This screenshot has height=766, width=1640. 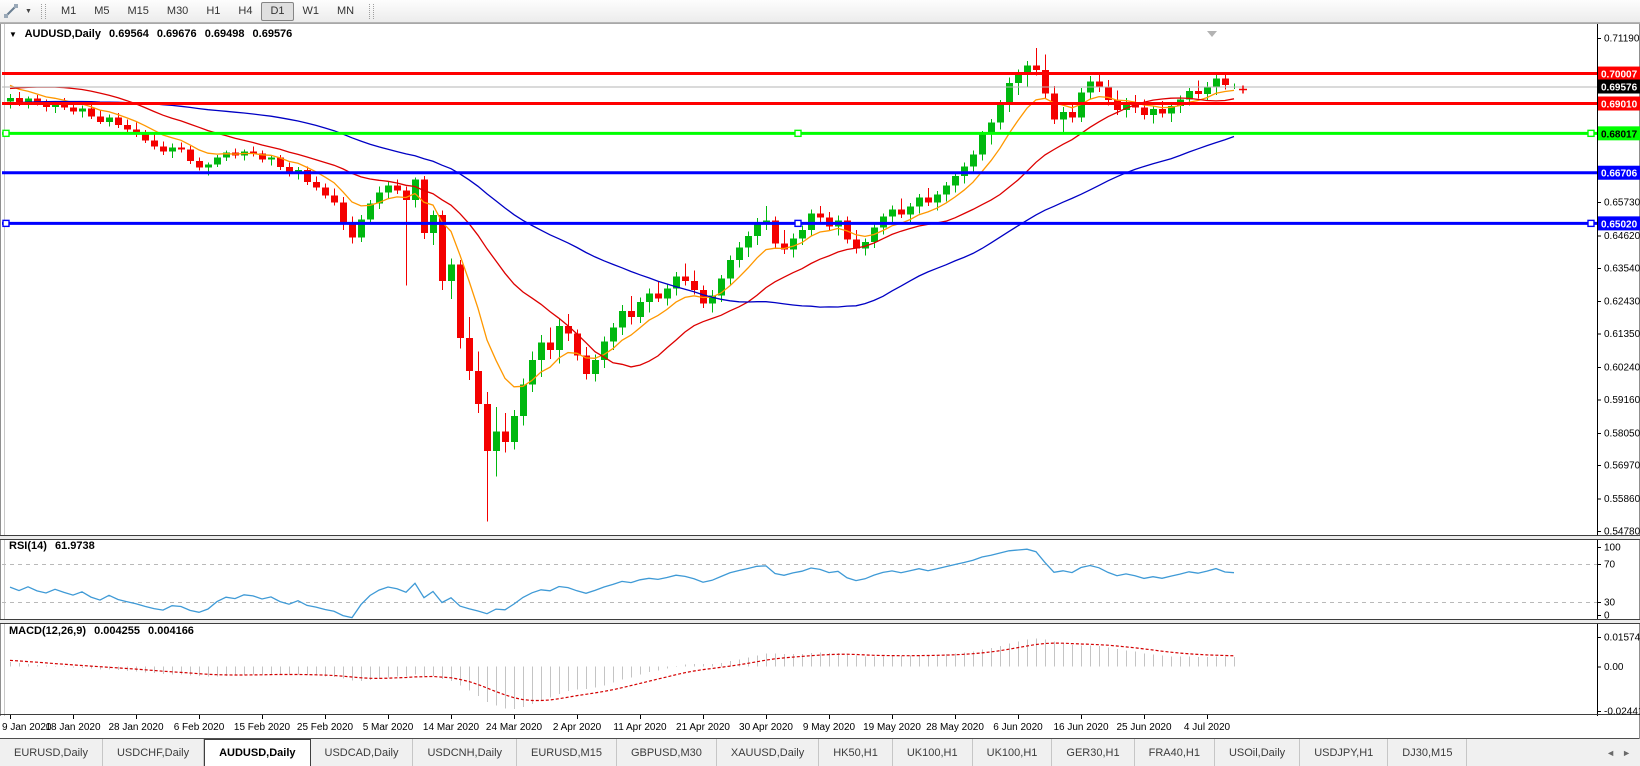 What do you see at coordinates (1622, 400) in the screenshot?
I see `svg-text: 0.59160` at bounding box center [1622, 400].